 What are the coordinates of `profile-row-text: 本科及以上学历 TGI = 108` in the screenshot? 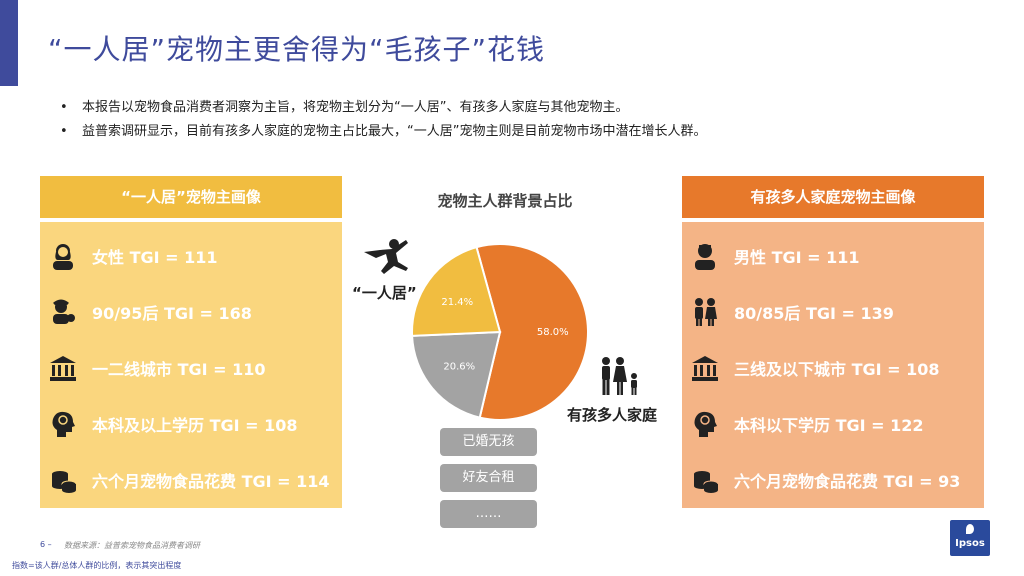 It's located at (195, 425).